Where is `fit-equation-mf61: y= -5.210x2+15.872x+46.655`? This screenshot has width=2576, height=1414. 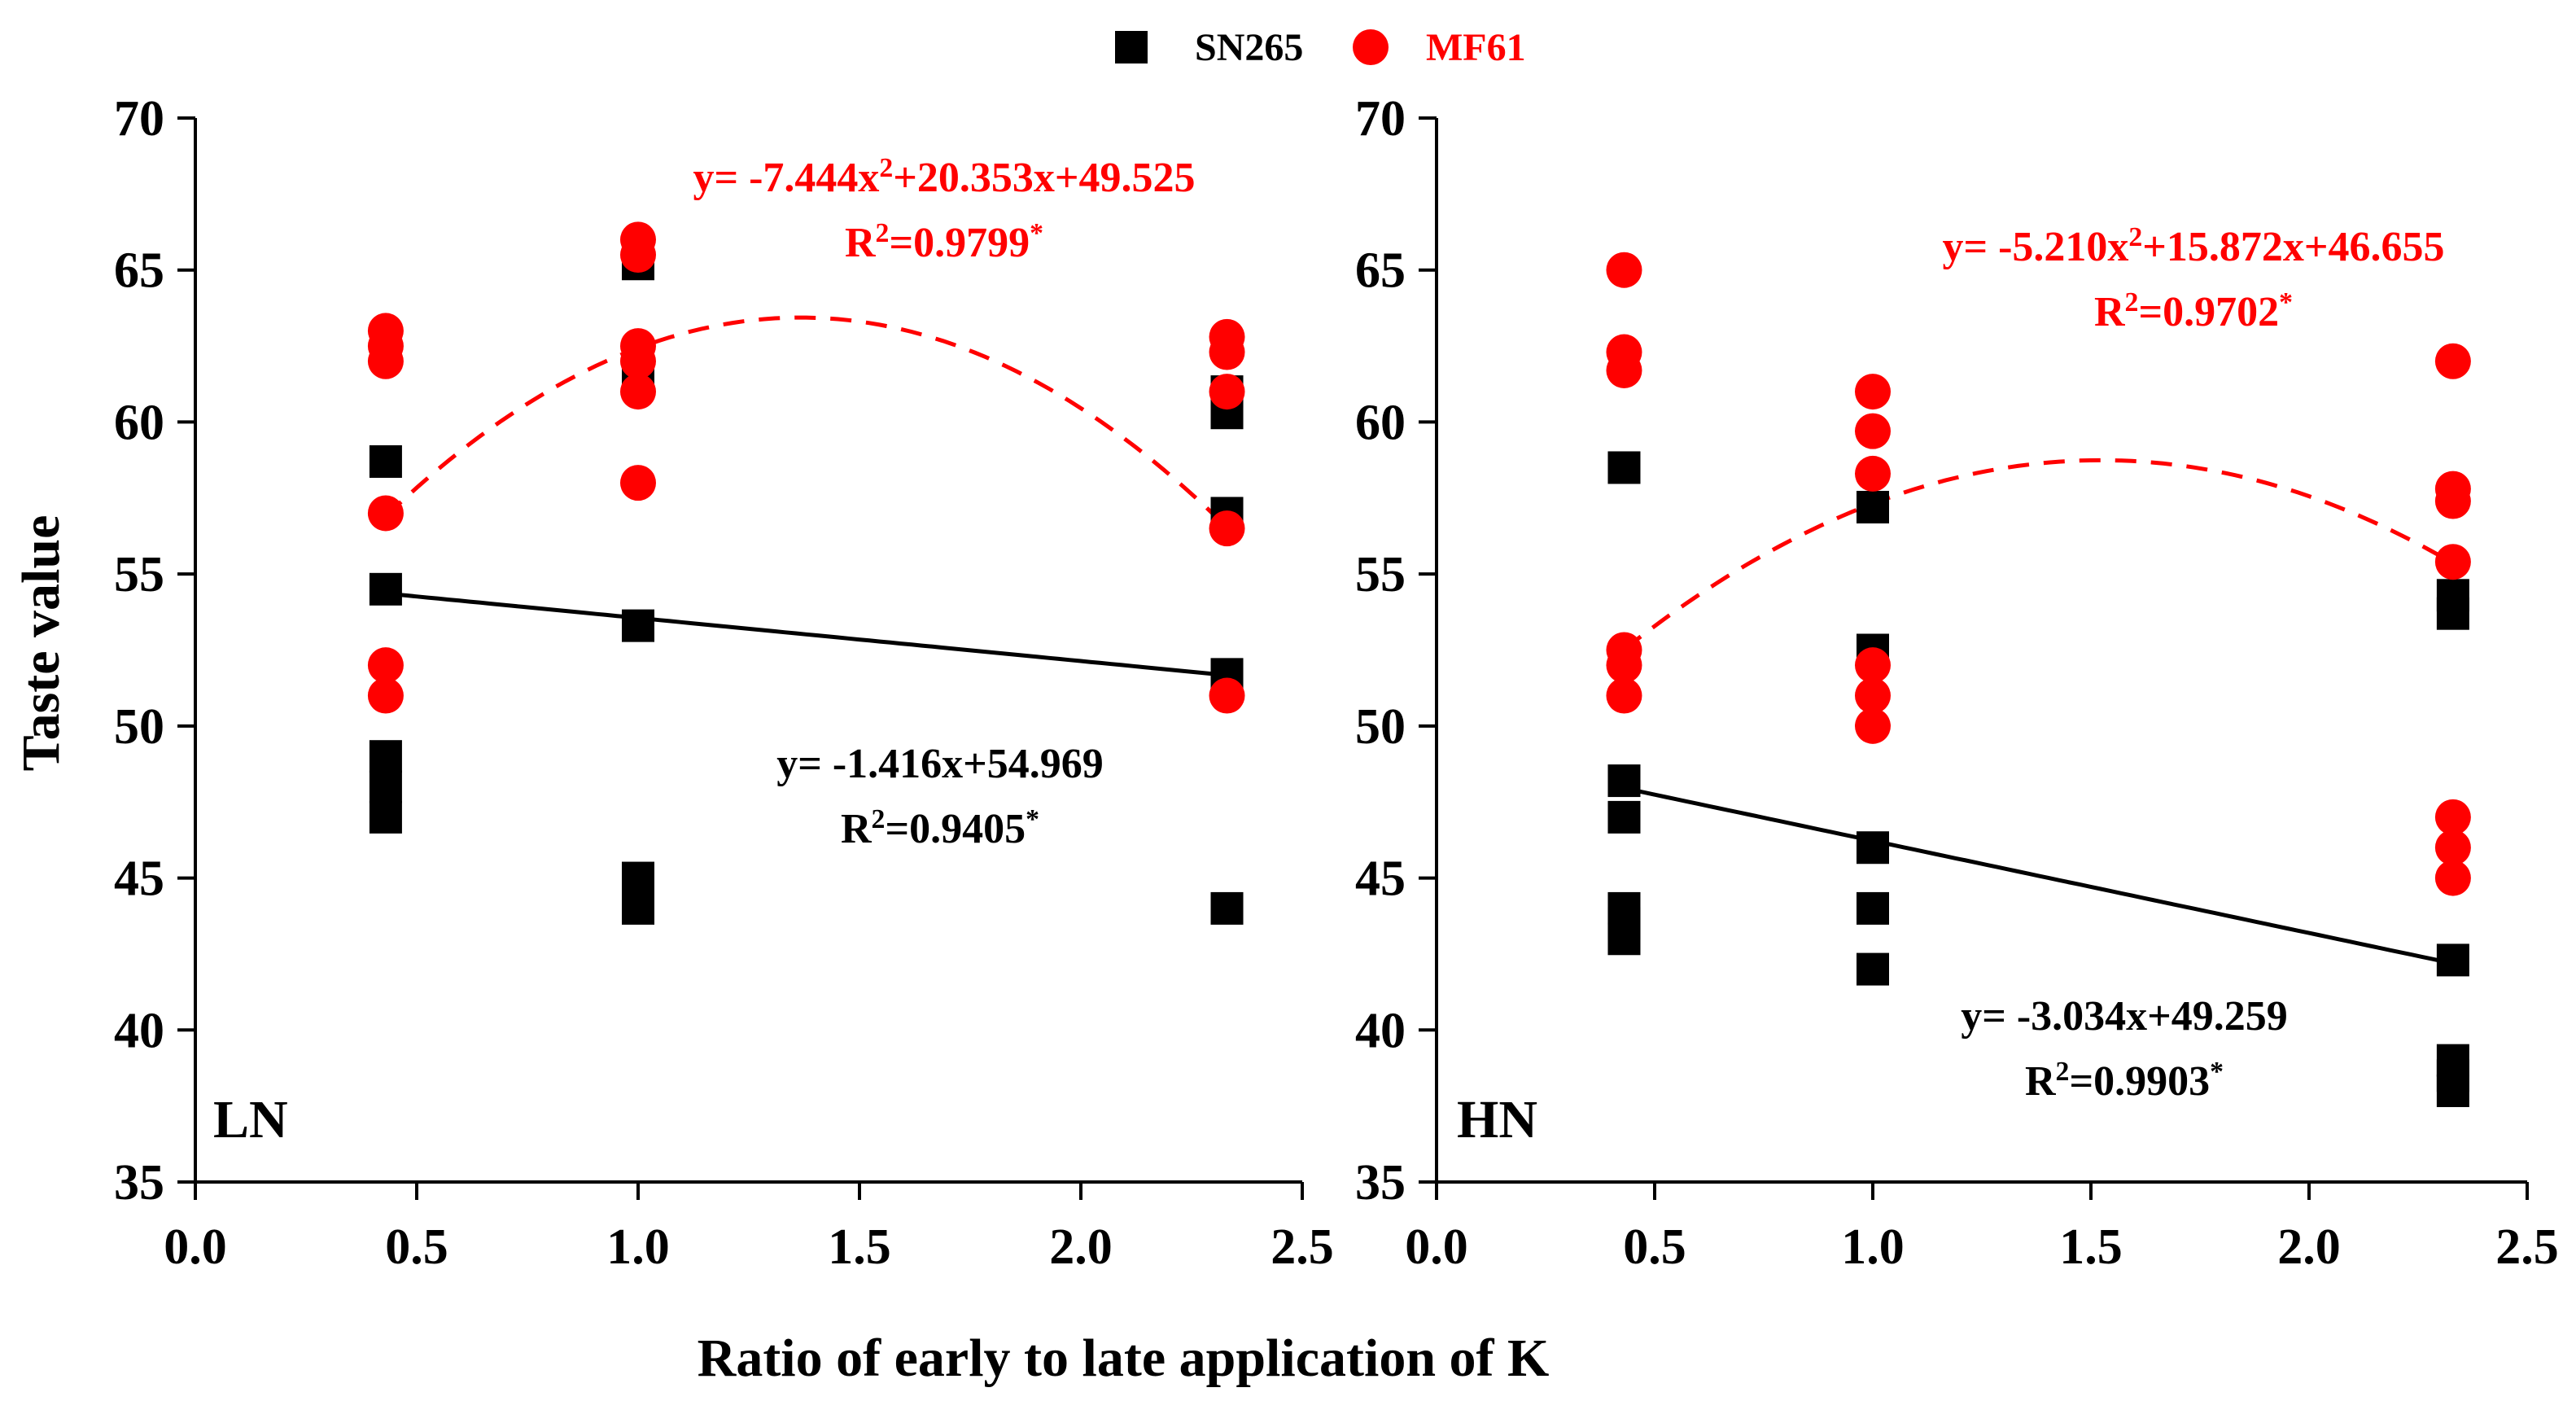
fit-equation-mf61: y= -5.210x2+15.872x+46.655 is located at coordinates (2193, 246).